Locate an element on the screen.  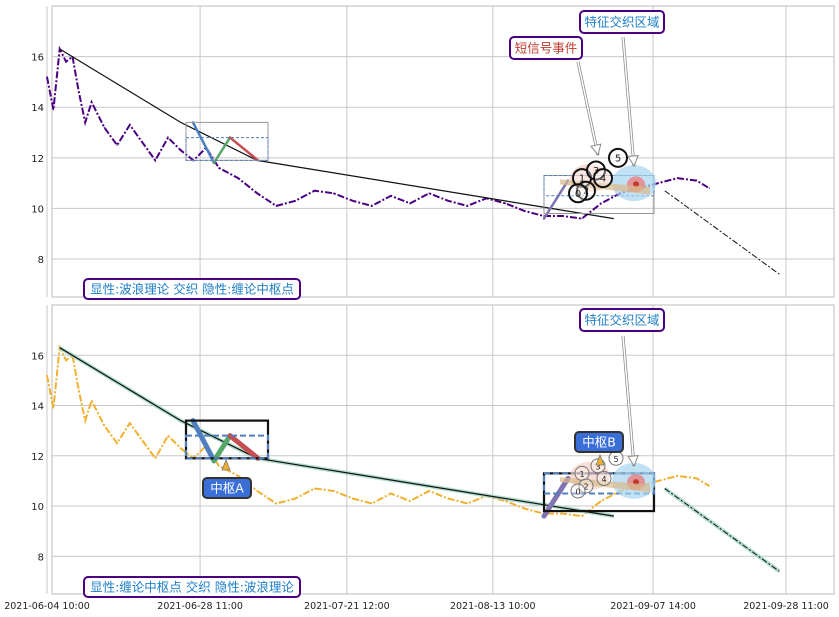
wave-segment-red is located at coordinates (244, 447).